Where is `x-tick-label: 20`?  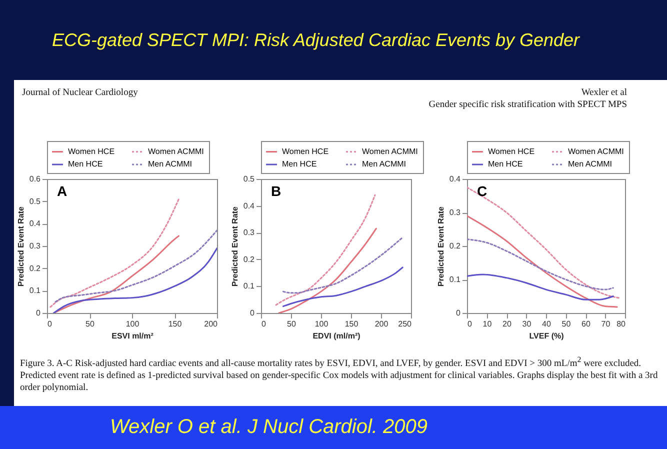
x-tick-label: 20 is located at coordinates (507, 324).